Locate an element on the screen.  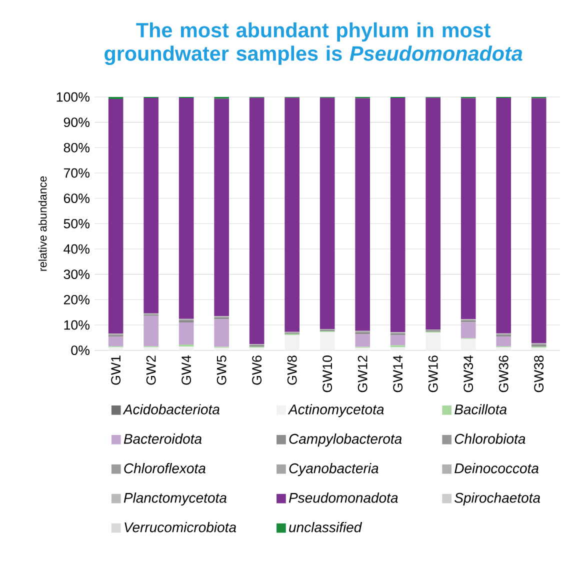
y-tick-label: 100% is located at coordinates (73, 97).